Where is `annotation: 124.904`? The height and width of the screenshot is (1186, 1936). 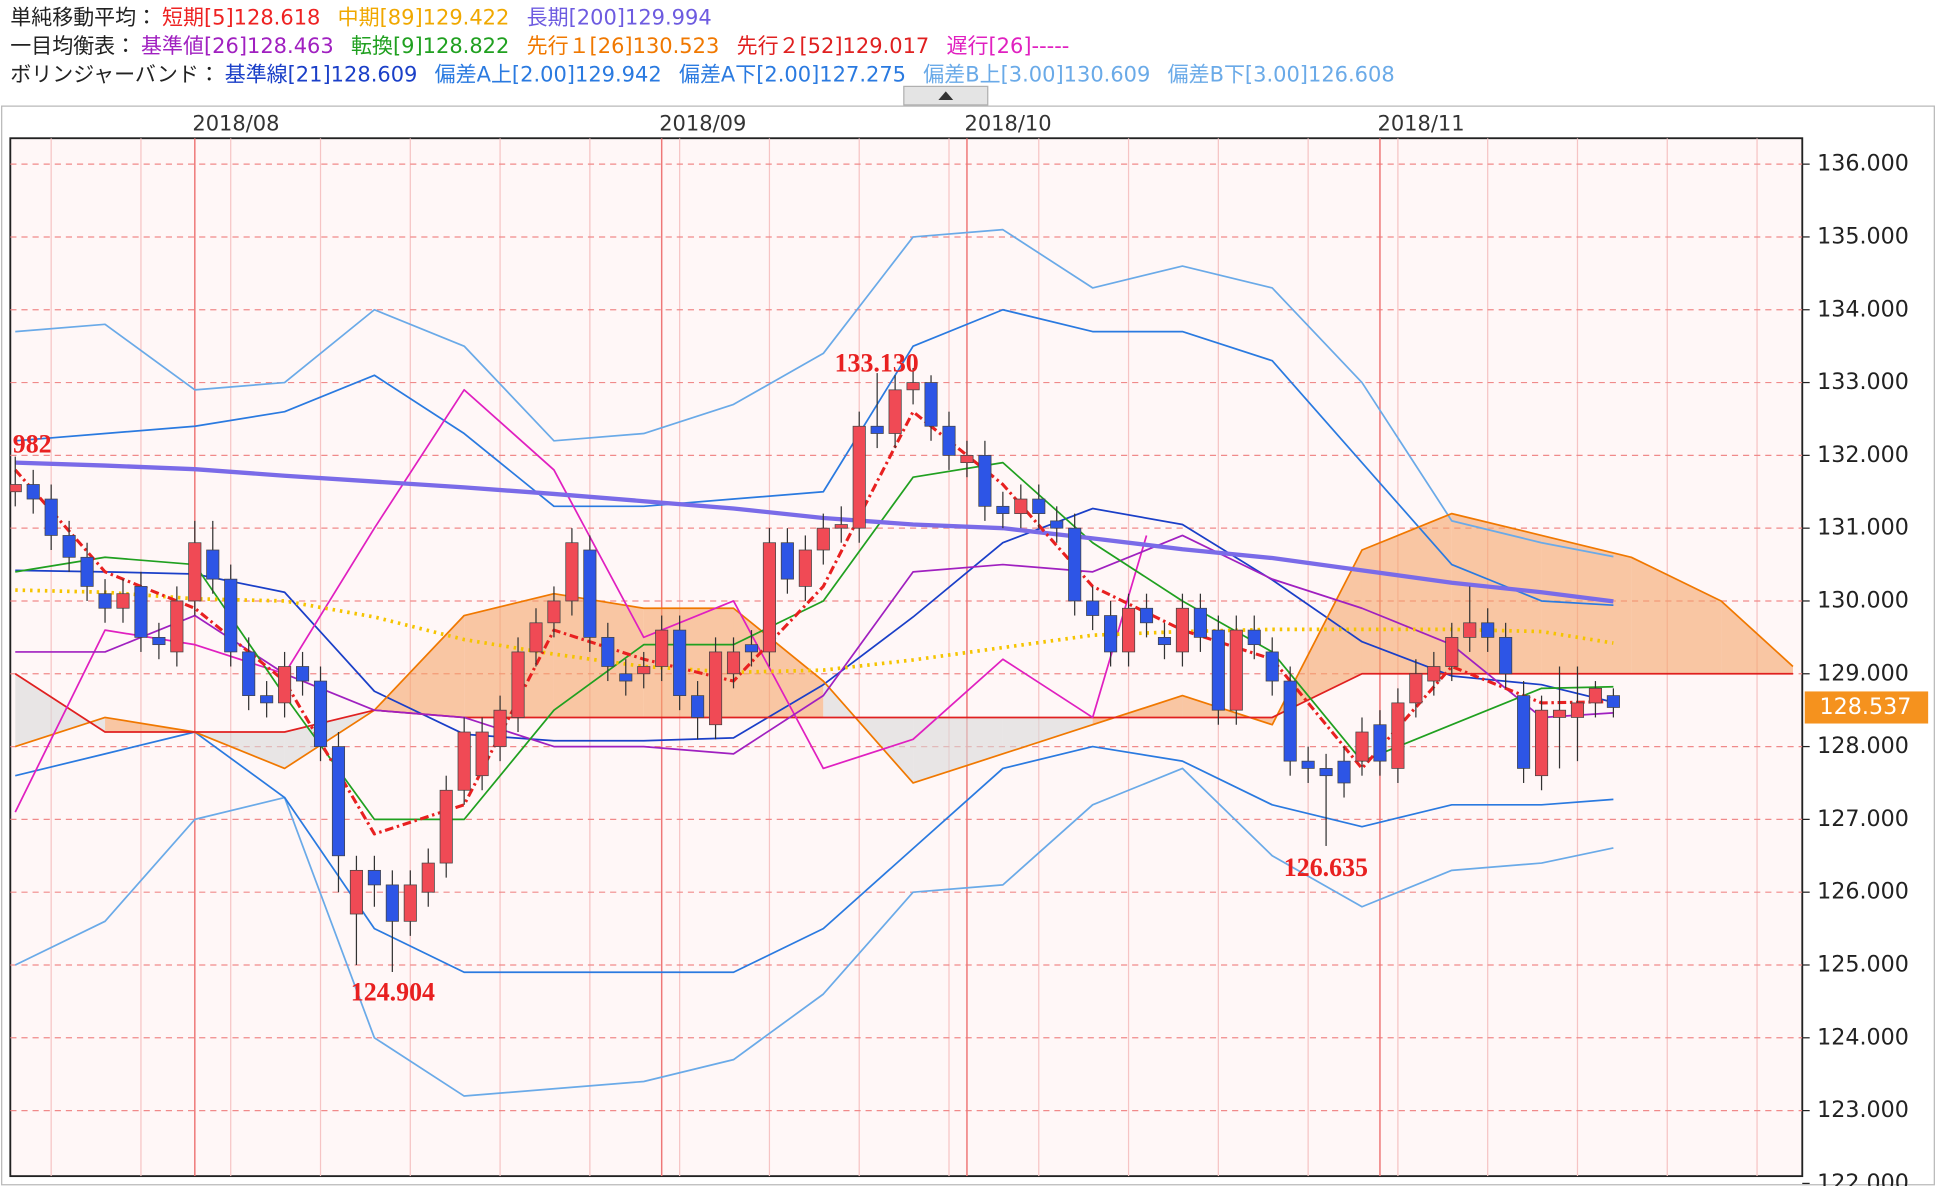 annotation: 124.904 is located at coordinates (393, 992).